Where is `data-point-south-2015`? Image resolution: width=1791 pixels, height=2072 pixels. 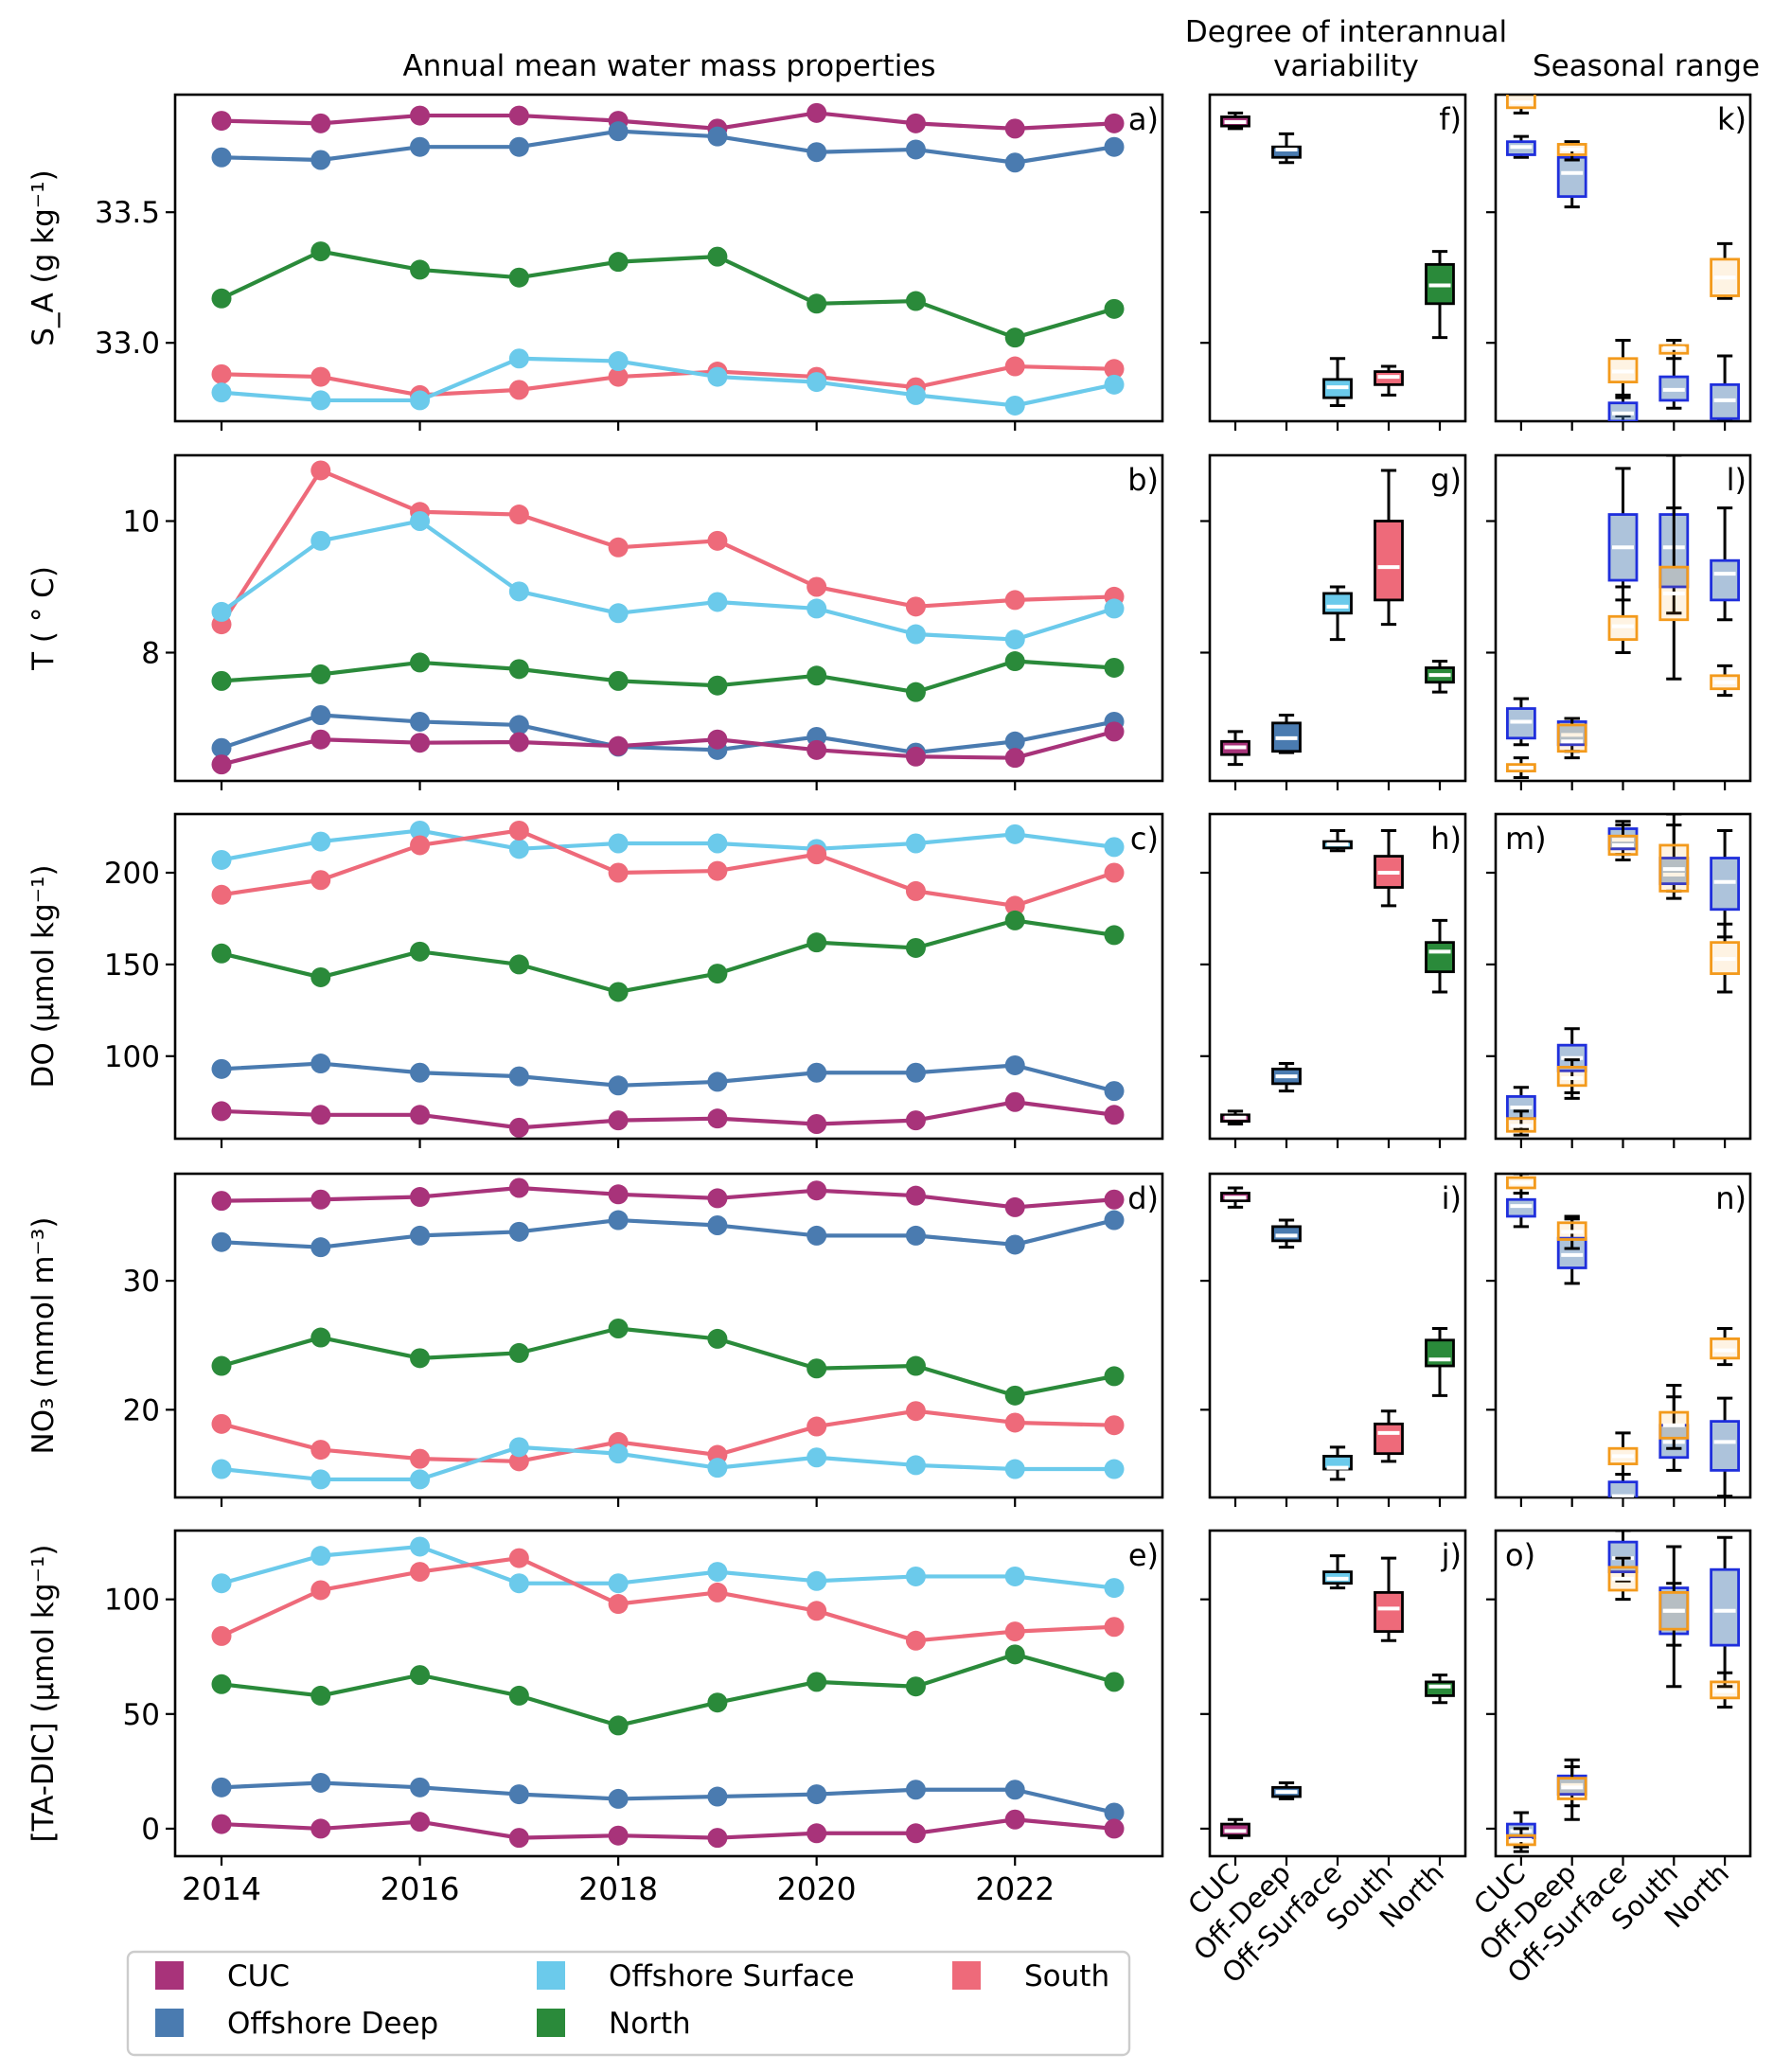 data-point-south-2015 is located at coordinates (320, 1450).